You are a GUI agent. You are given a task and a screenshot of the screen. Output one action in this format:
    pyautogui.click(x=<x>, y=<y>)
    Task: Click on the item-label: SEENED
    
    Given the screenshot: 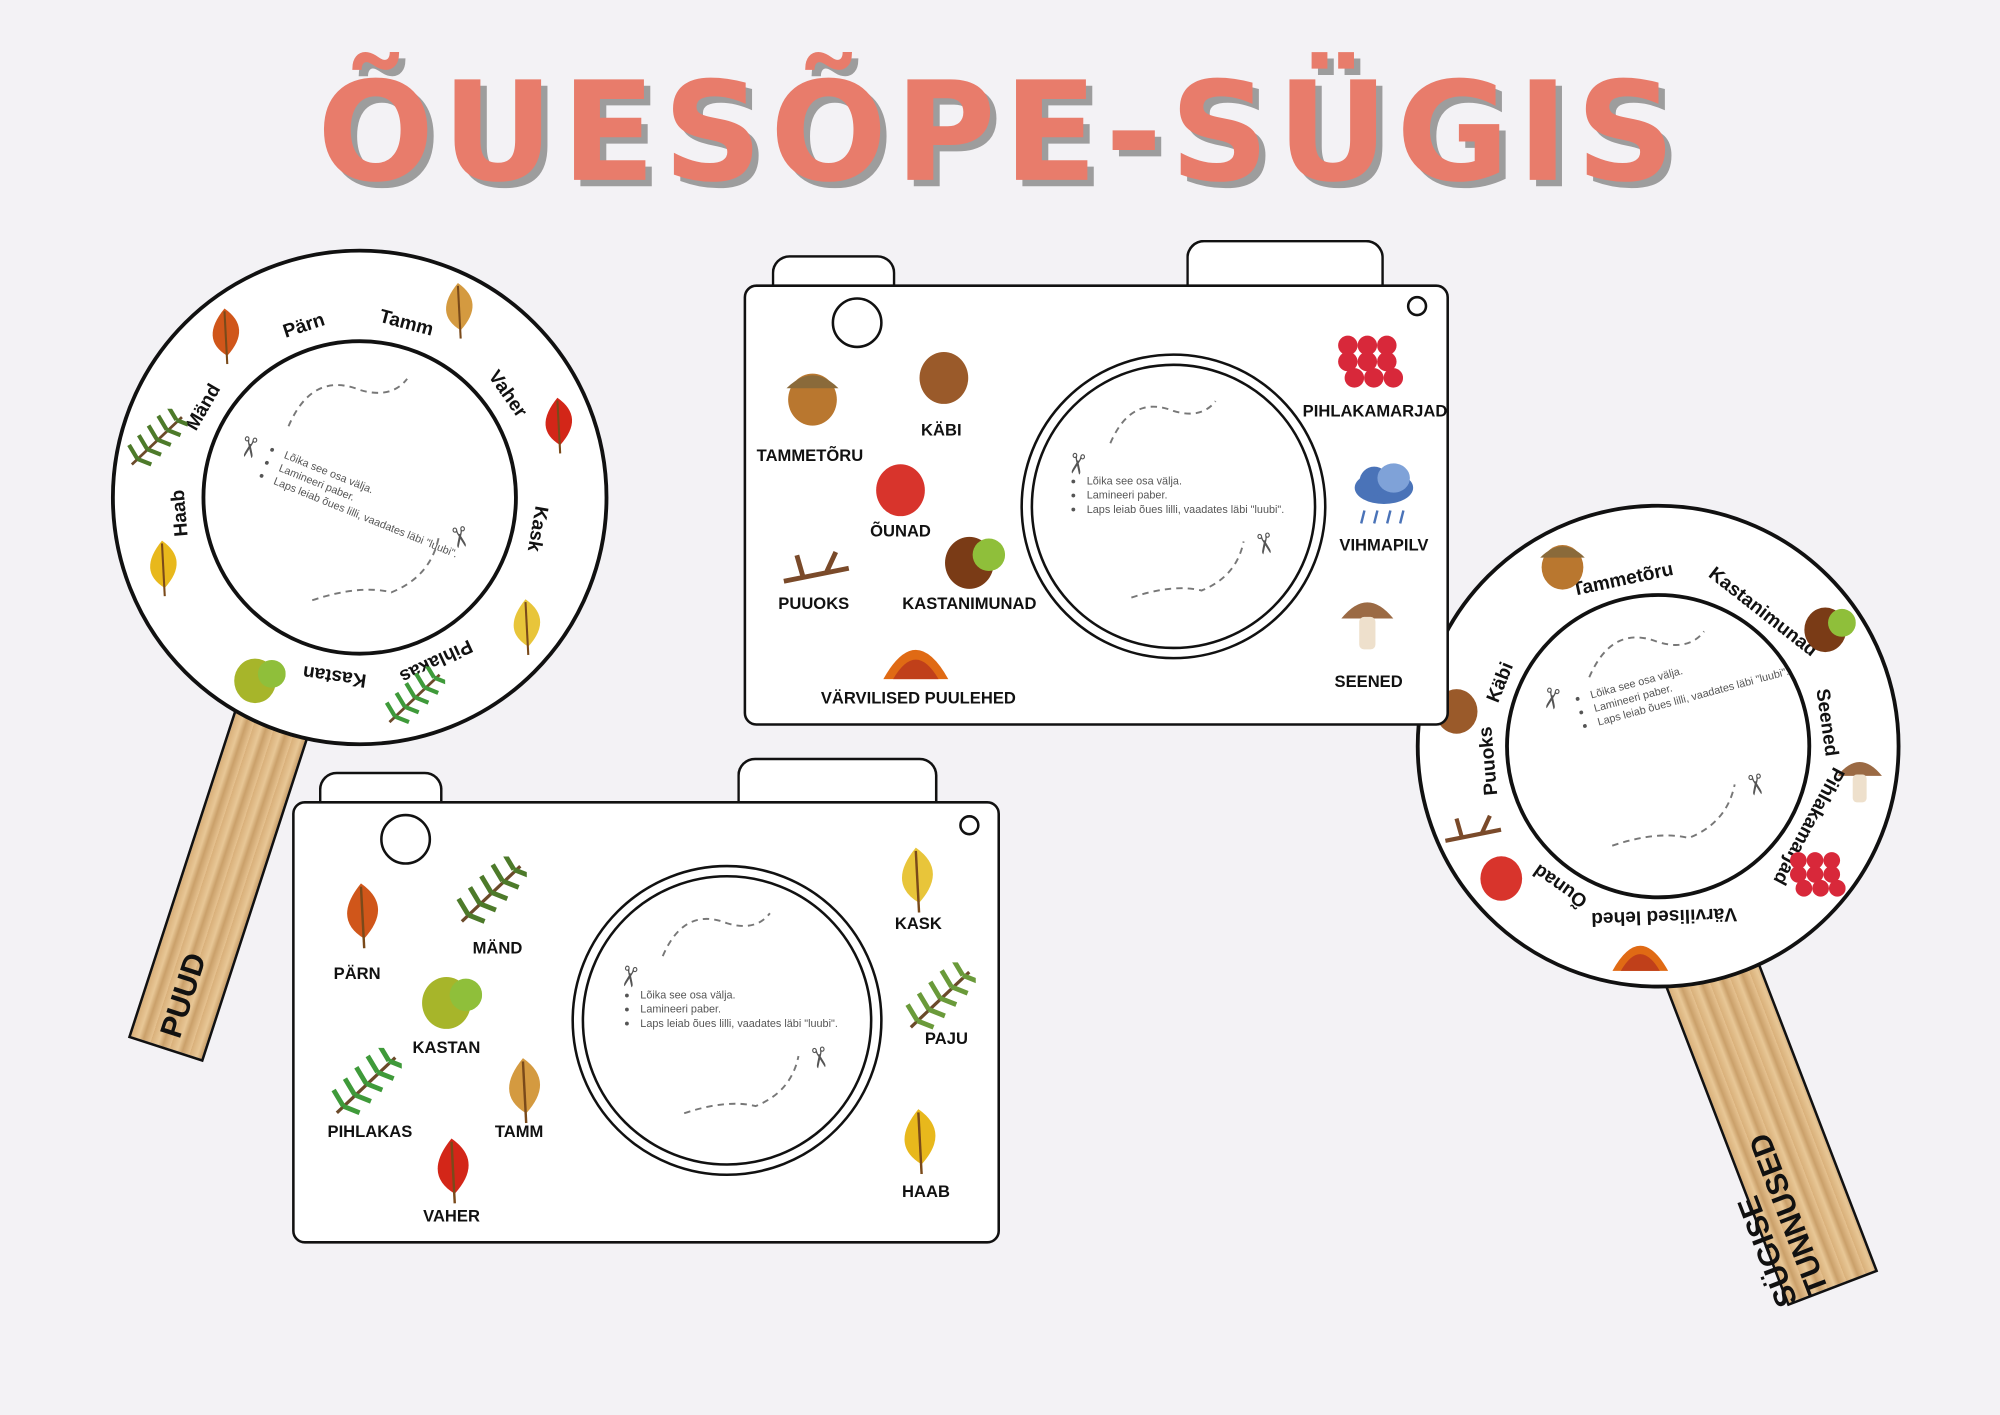 What is the action you would take?
    pyautogui.click(x=1368, y=681)
    